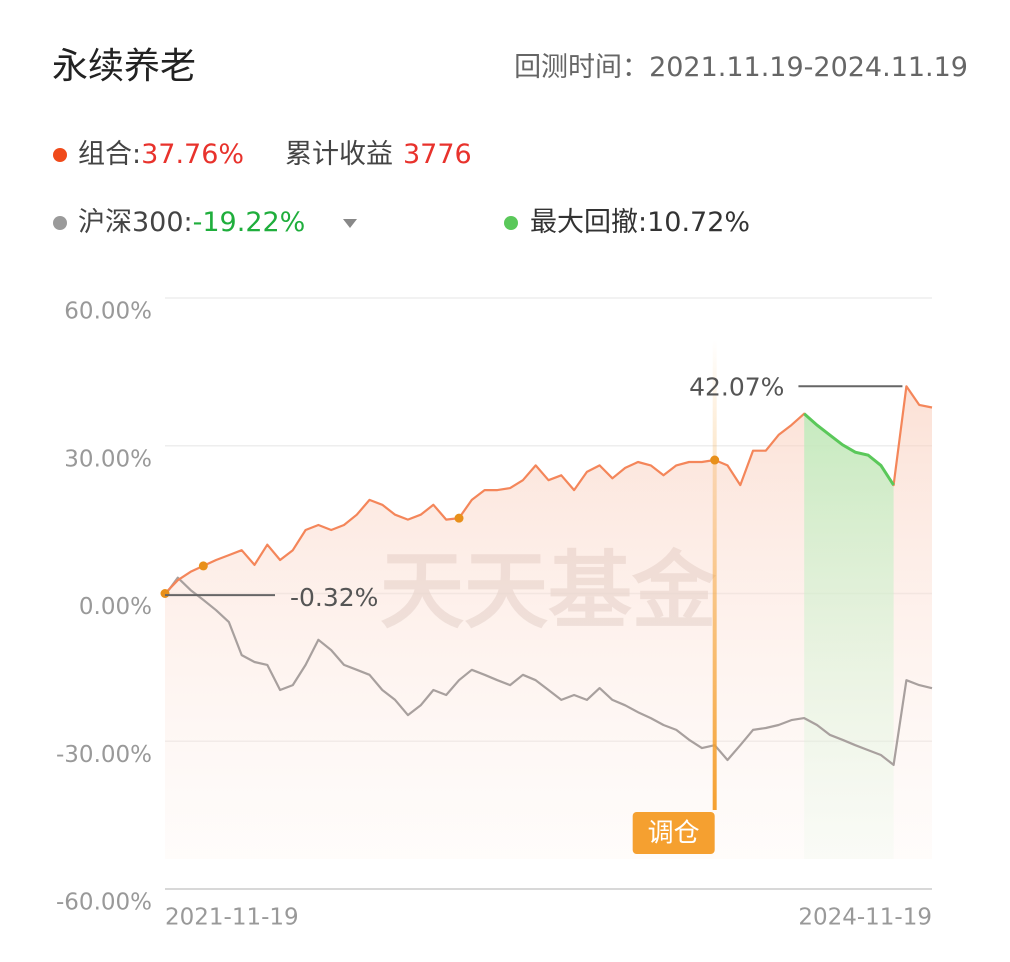  Describe the element at coordinates (104, 903) in the screenshot. I see `y-tick-label: -60.00%` at that location.